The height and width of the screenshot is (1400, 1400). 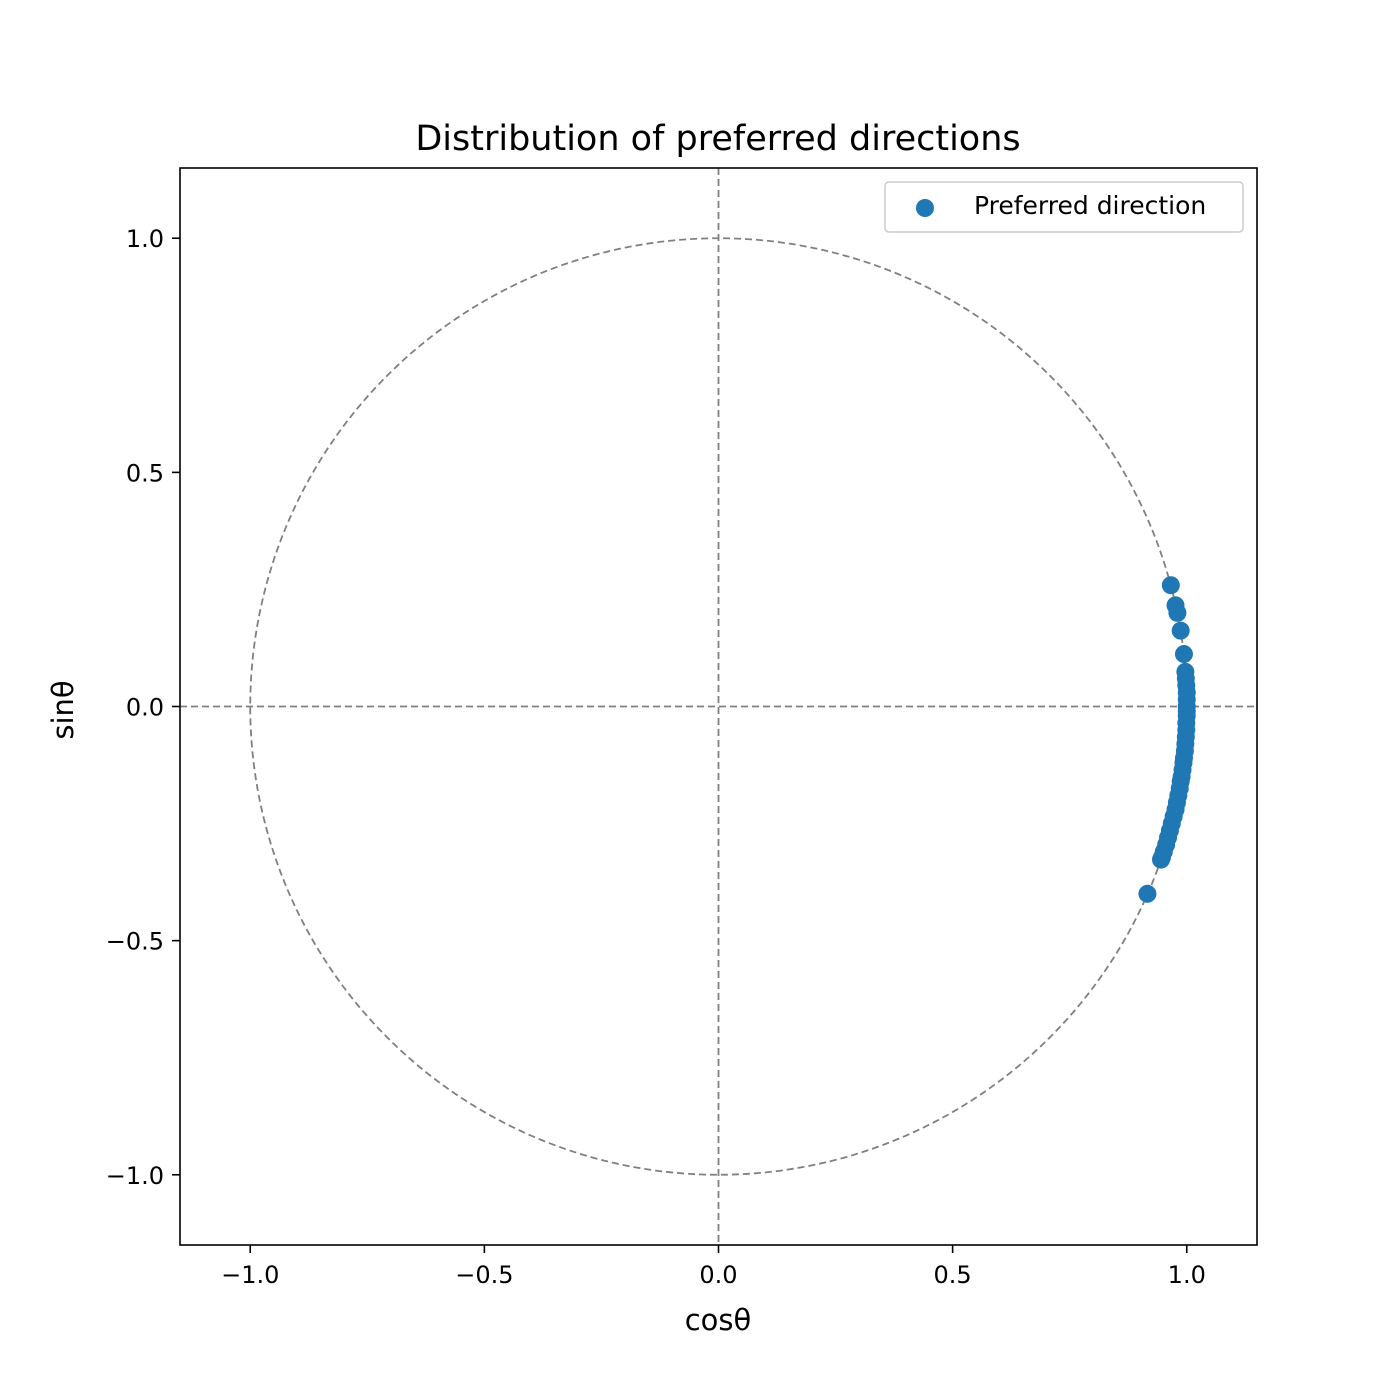 What do you see at coordinates (1187, 1275) in the screenshot?
I see `x-tick-label: 1.0` at bounding box center [1187, 1275].